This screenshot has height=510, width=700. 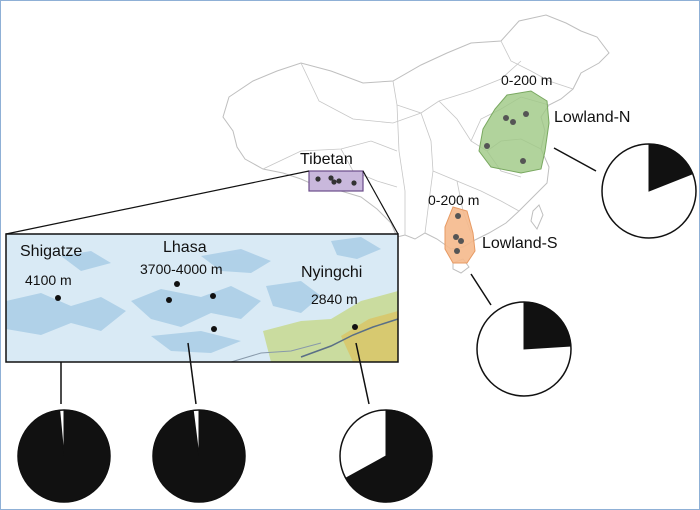 What do you see at coordinates (181, 269) in the screenshot?
I see `lhasa-altitude: 3700-4000 m` at bounding box center [181, 269].